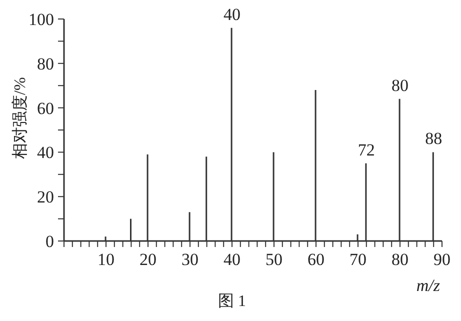 This screenshot has height=321, width=461. I want to click on x-tick-label: 80, so click(400, 259).